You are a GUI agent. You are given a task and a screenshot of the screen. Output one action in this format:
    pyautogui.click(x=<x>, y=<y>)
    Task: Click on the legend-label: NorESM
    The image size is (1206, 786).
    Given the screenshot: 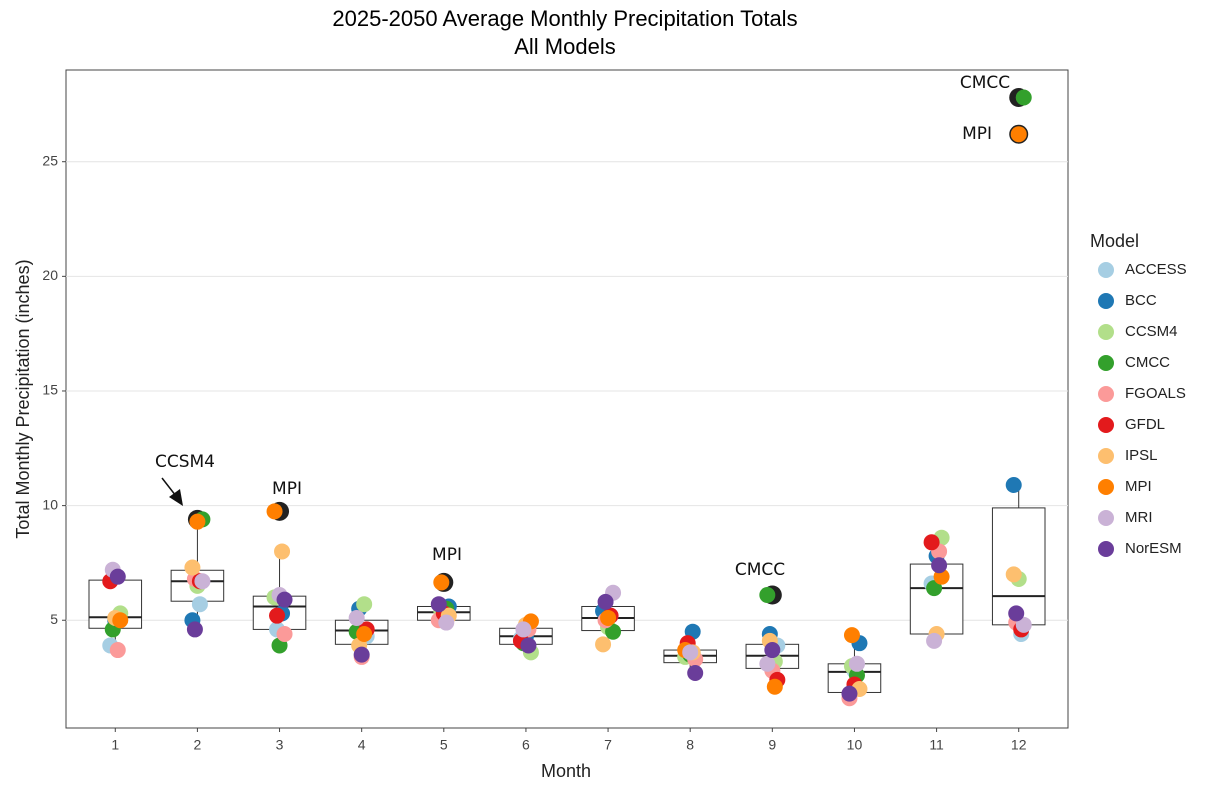 What is the action you would take?
    pyautogui.click(x=1153, y=548)
    